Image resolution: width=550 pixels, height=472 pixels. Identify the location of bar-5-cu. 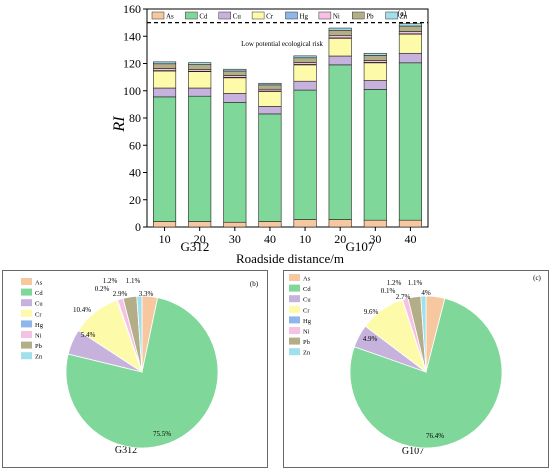
(340, 60).